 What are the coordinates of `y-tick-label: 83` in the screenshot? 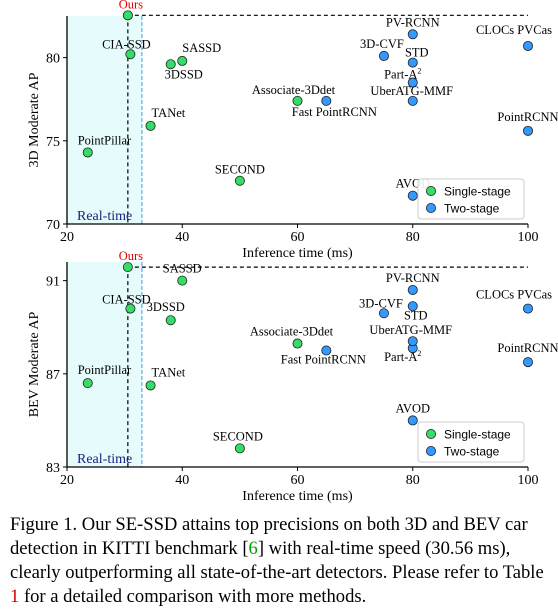 It's located at (53, 468).